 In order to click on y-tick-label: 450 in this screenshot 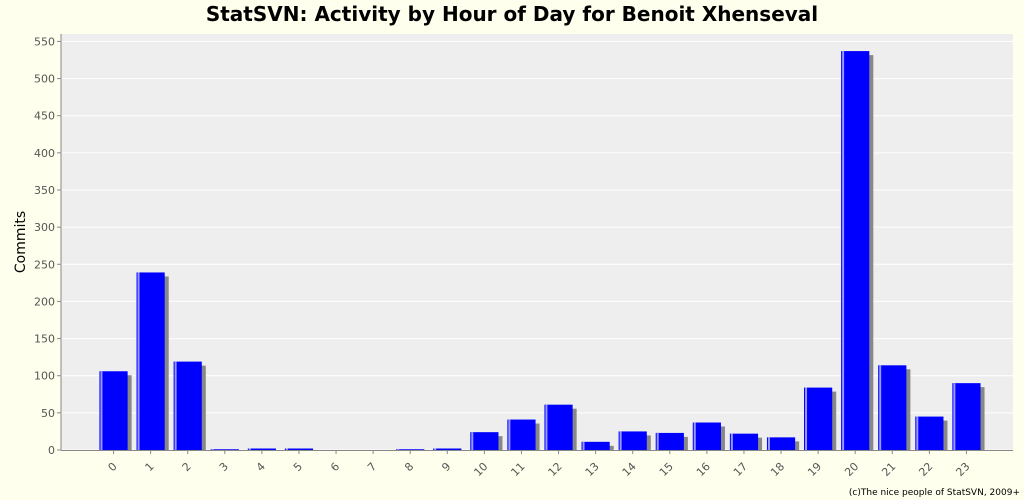, I will do `click(44, 116)`.